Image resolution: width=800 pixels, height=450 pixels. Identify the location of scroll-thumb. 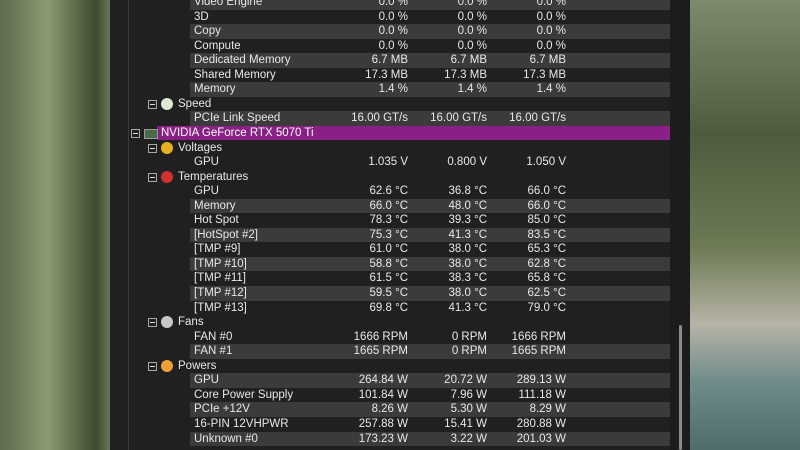
(680, 387).